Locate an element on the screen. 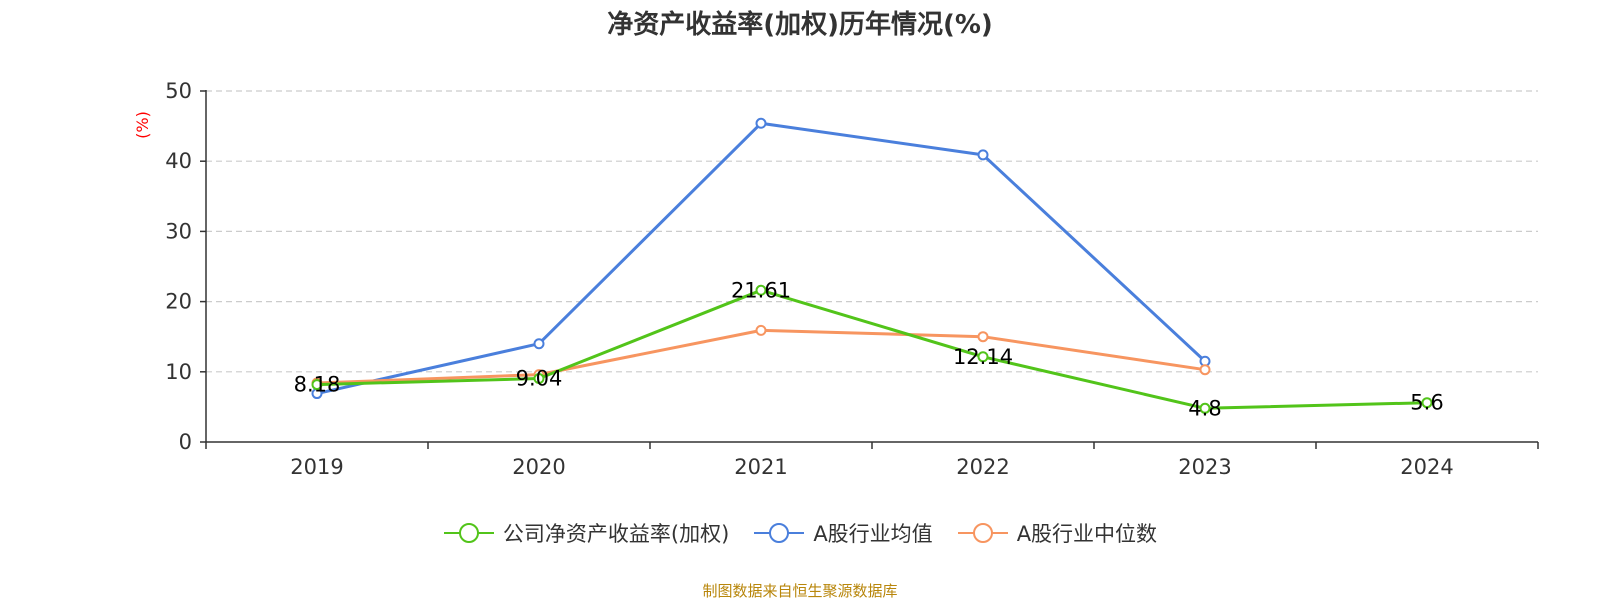 The width and height of the screenshot is (1600, 601). data-label: 4.8 is located at coordinates (1204, 408).